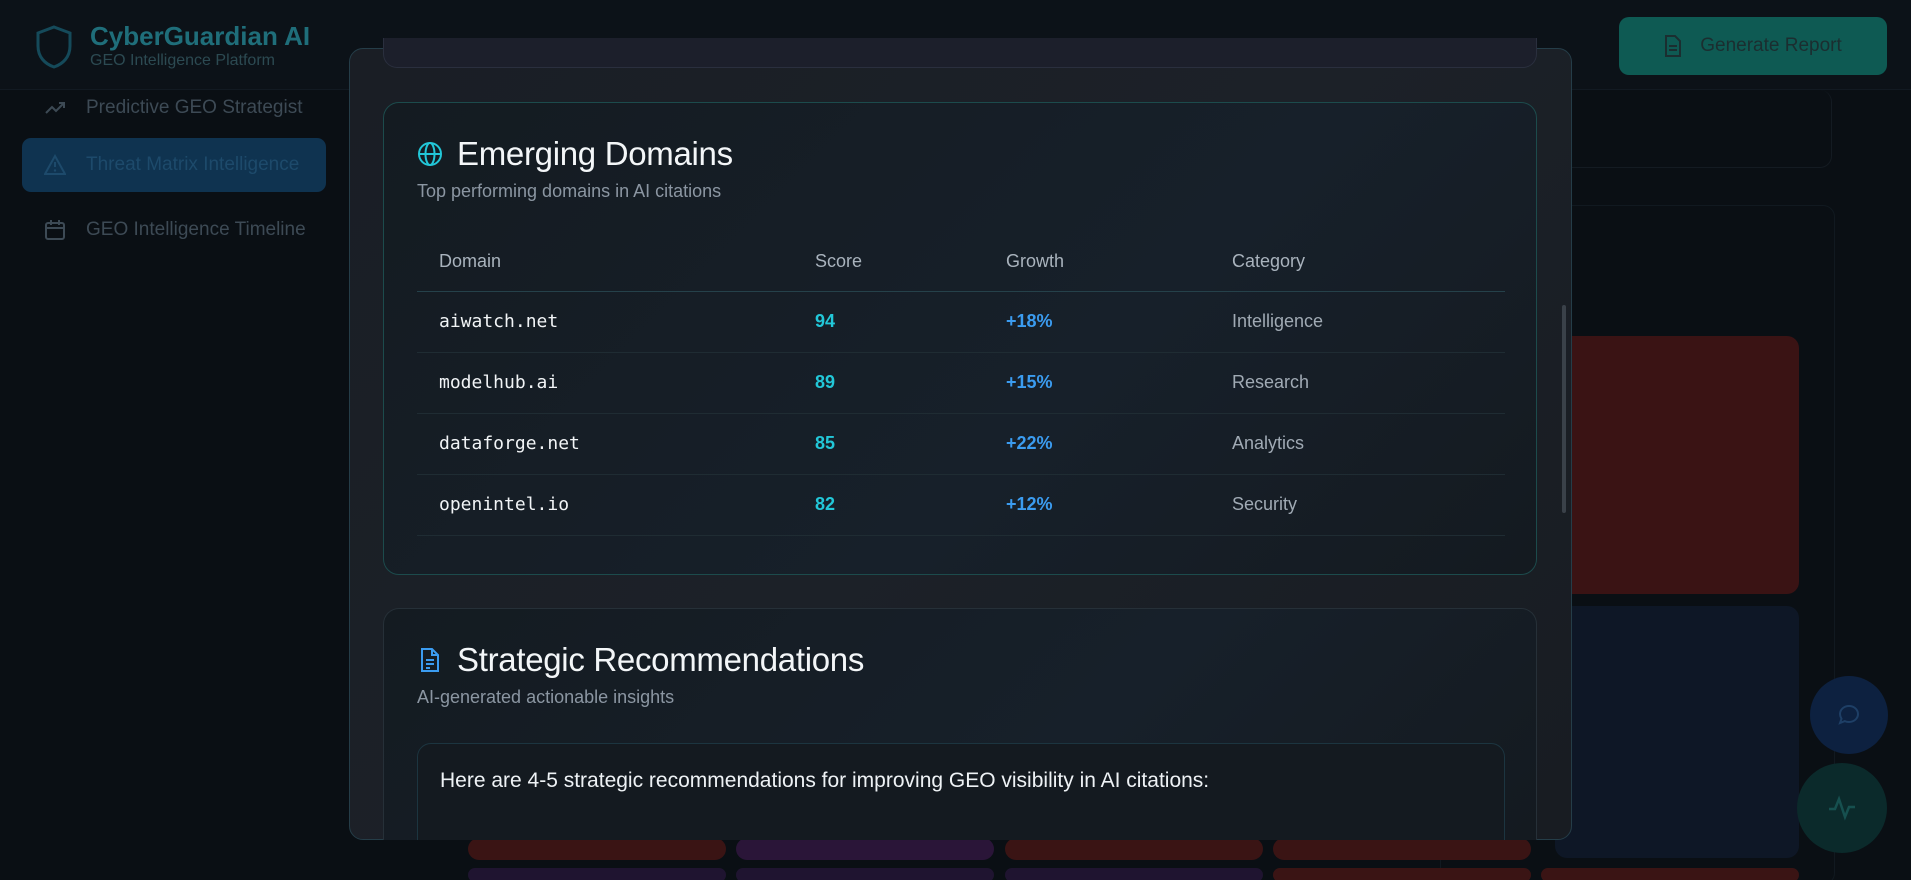  What do you see at coordinates (1097, 322) in the screenshot?
I see `growth-cell: +18%` at bounding box center [1097, 322].